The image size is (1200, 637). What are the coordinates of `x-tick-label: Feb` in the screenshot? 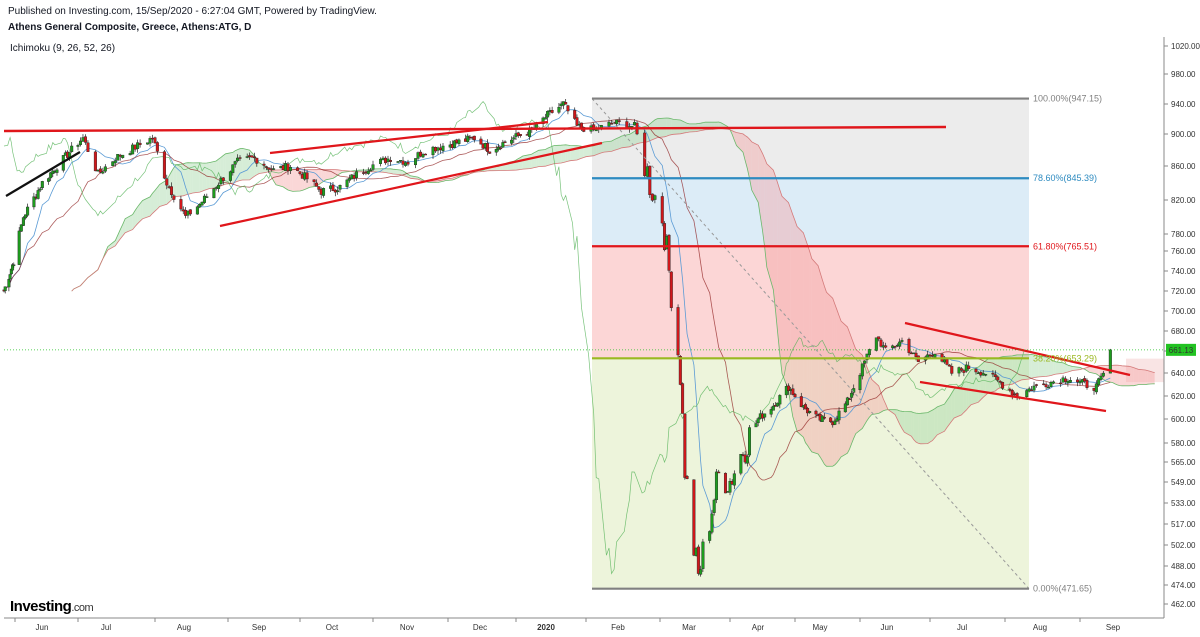 It's located at (618, 627).